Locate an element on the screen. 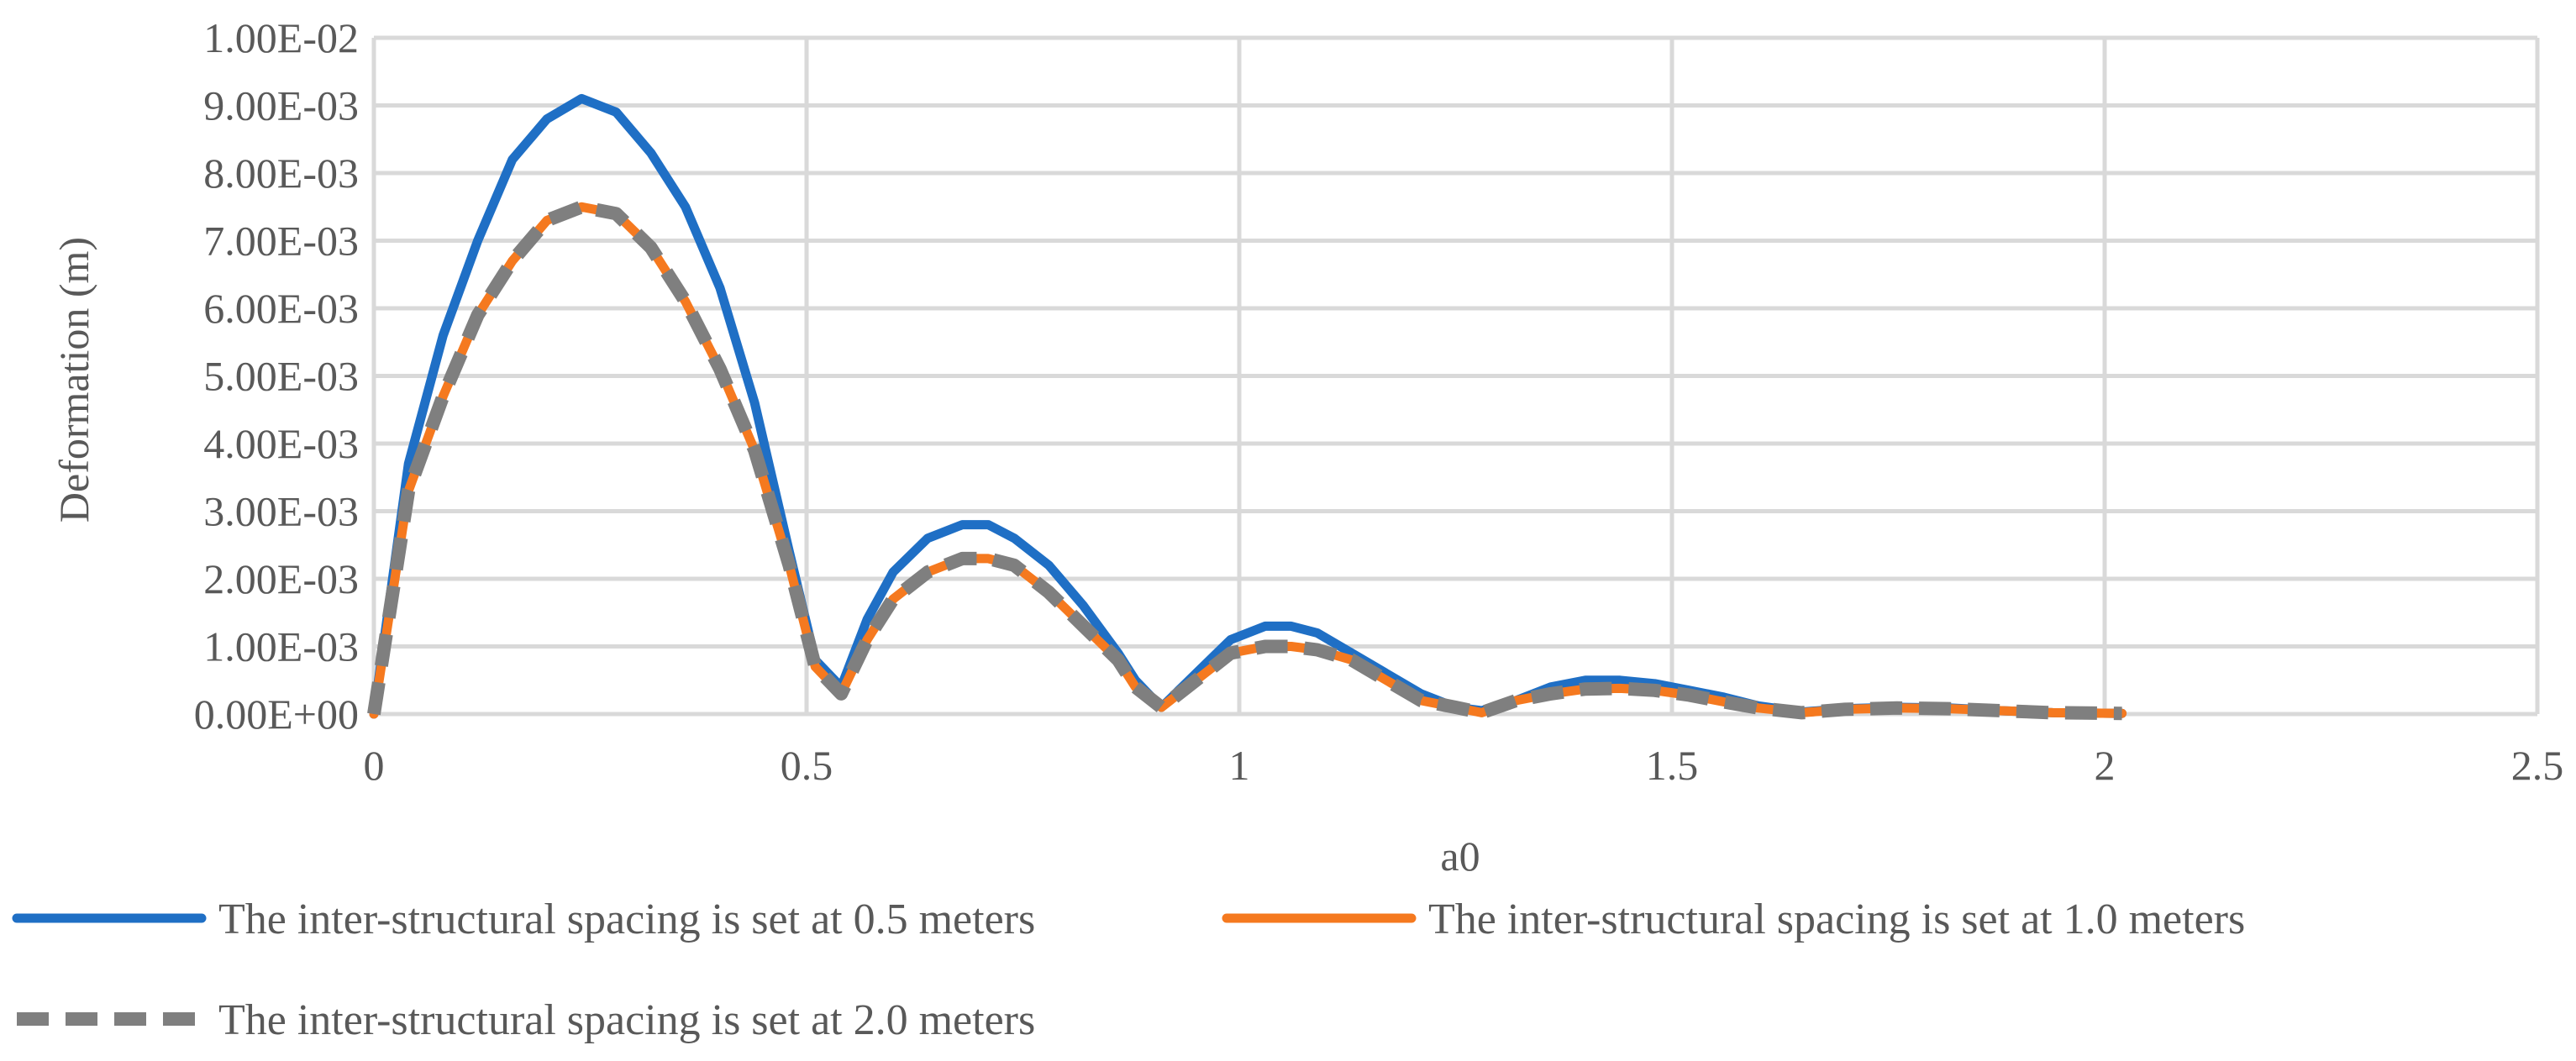 The width and height of the screenshot is (2576, 1061). x-axis-label: a0 is located at coordinates (1460, 856).